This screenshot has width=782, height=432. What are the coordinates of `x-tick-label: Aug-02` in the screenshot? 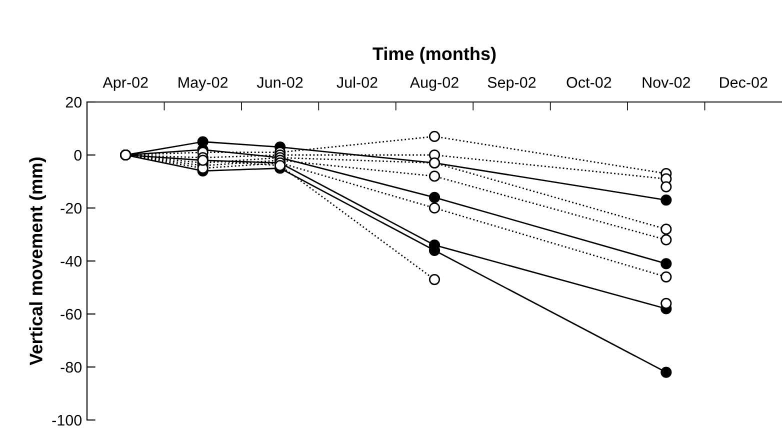 It's located at (434, 84).